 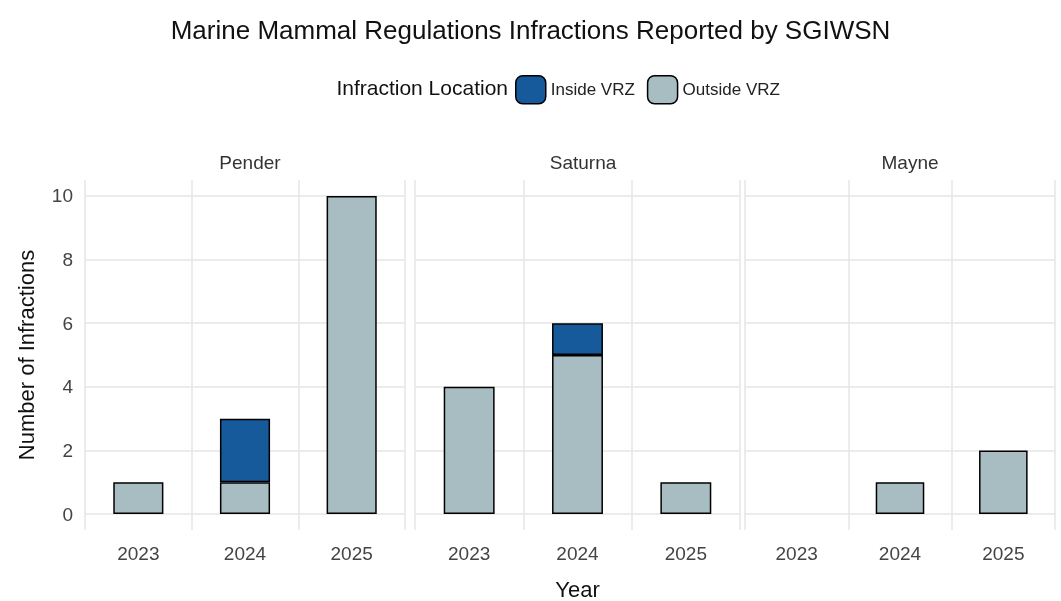 I want to click on x-axis-title: Year, so click(x=577, y=588).